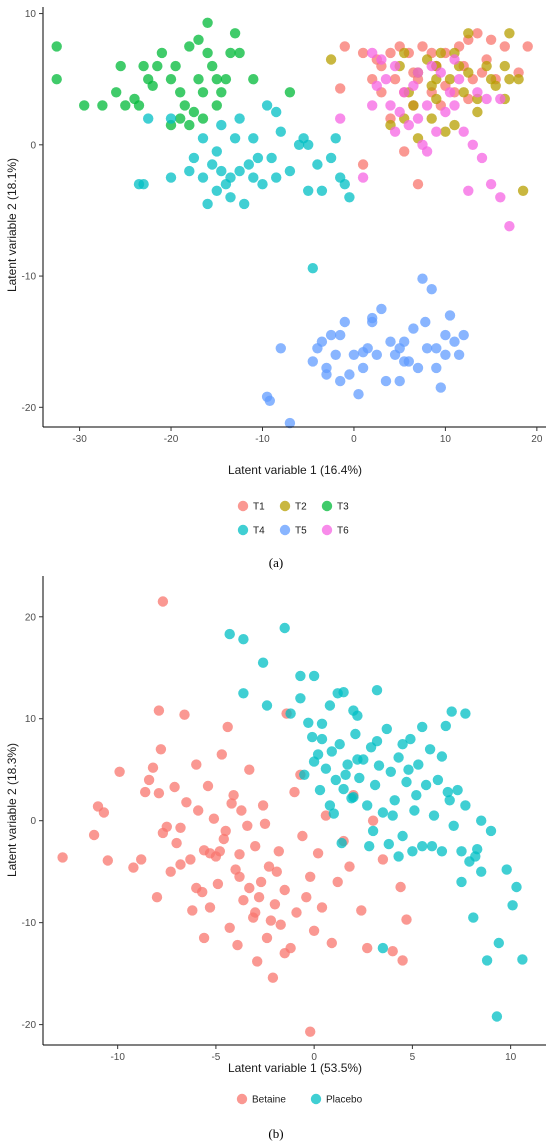  What do you see at coordinates (269, 1100) in the screenshot?
I see `legend-label: Betaine` at bounding box center [269, 1100].